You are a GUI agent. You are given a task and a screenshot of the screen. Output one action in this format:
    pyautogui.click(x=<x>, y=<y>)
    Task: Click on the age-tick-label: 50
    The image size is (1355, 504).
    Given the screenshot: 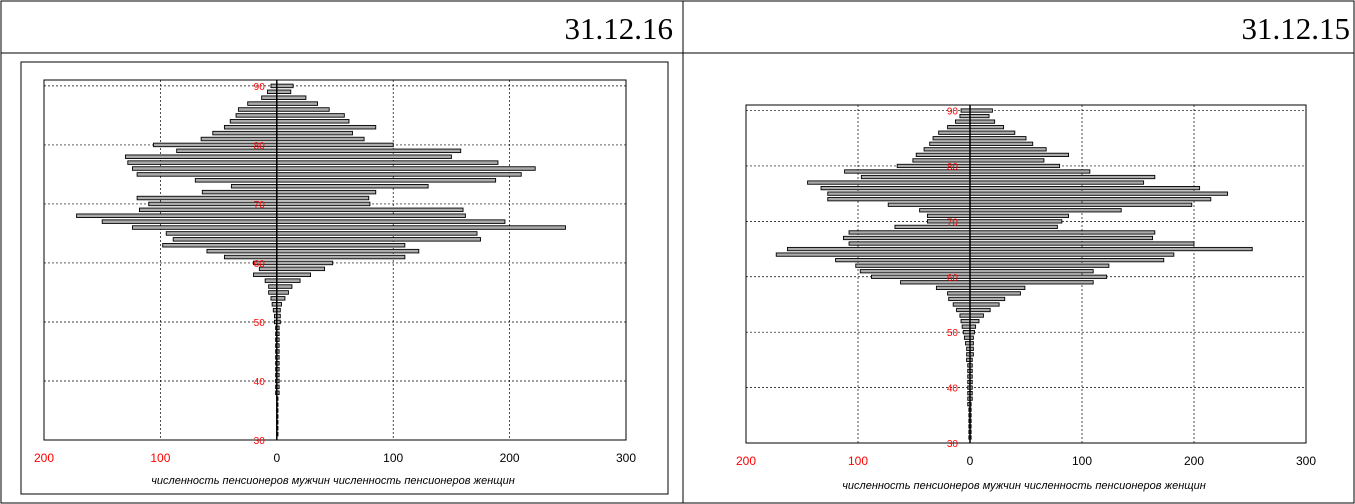 What is the action you would take?
    pyautogui.click(x=260, y=323)
    